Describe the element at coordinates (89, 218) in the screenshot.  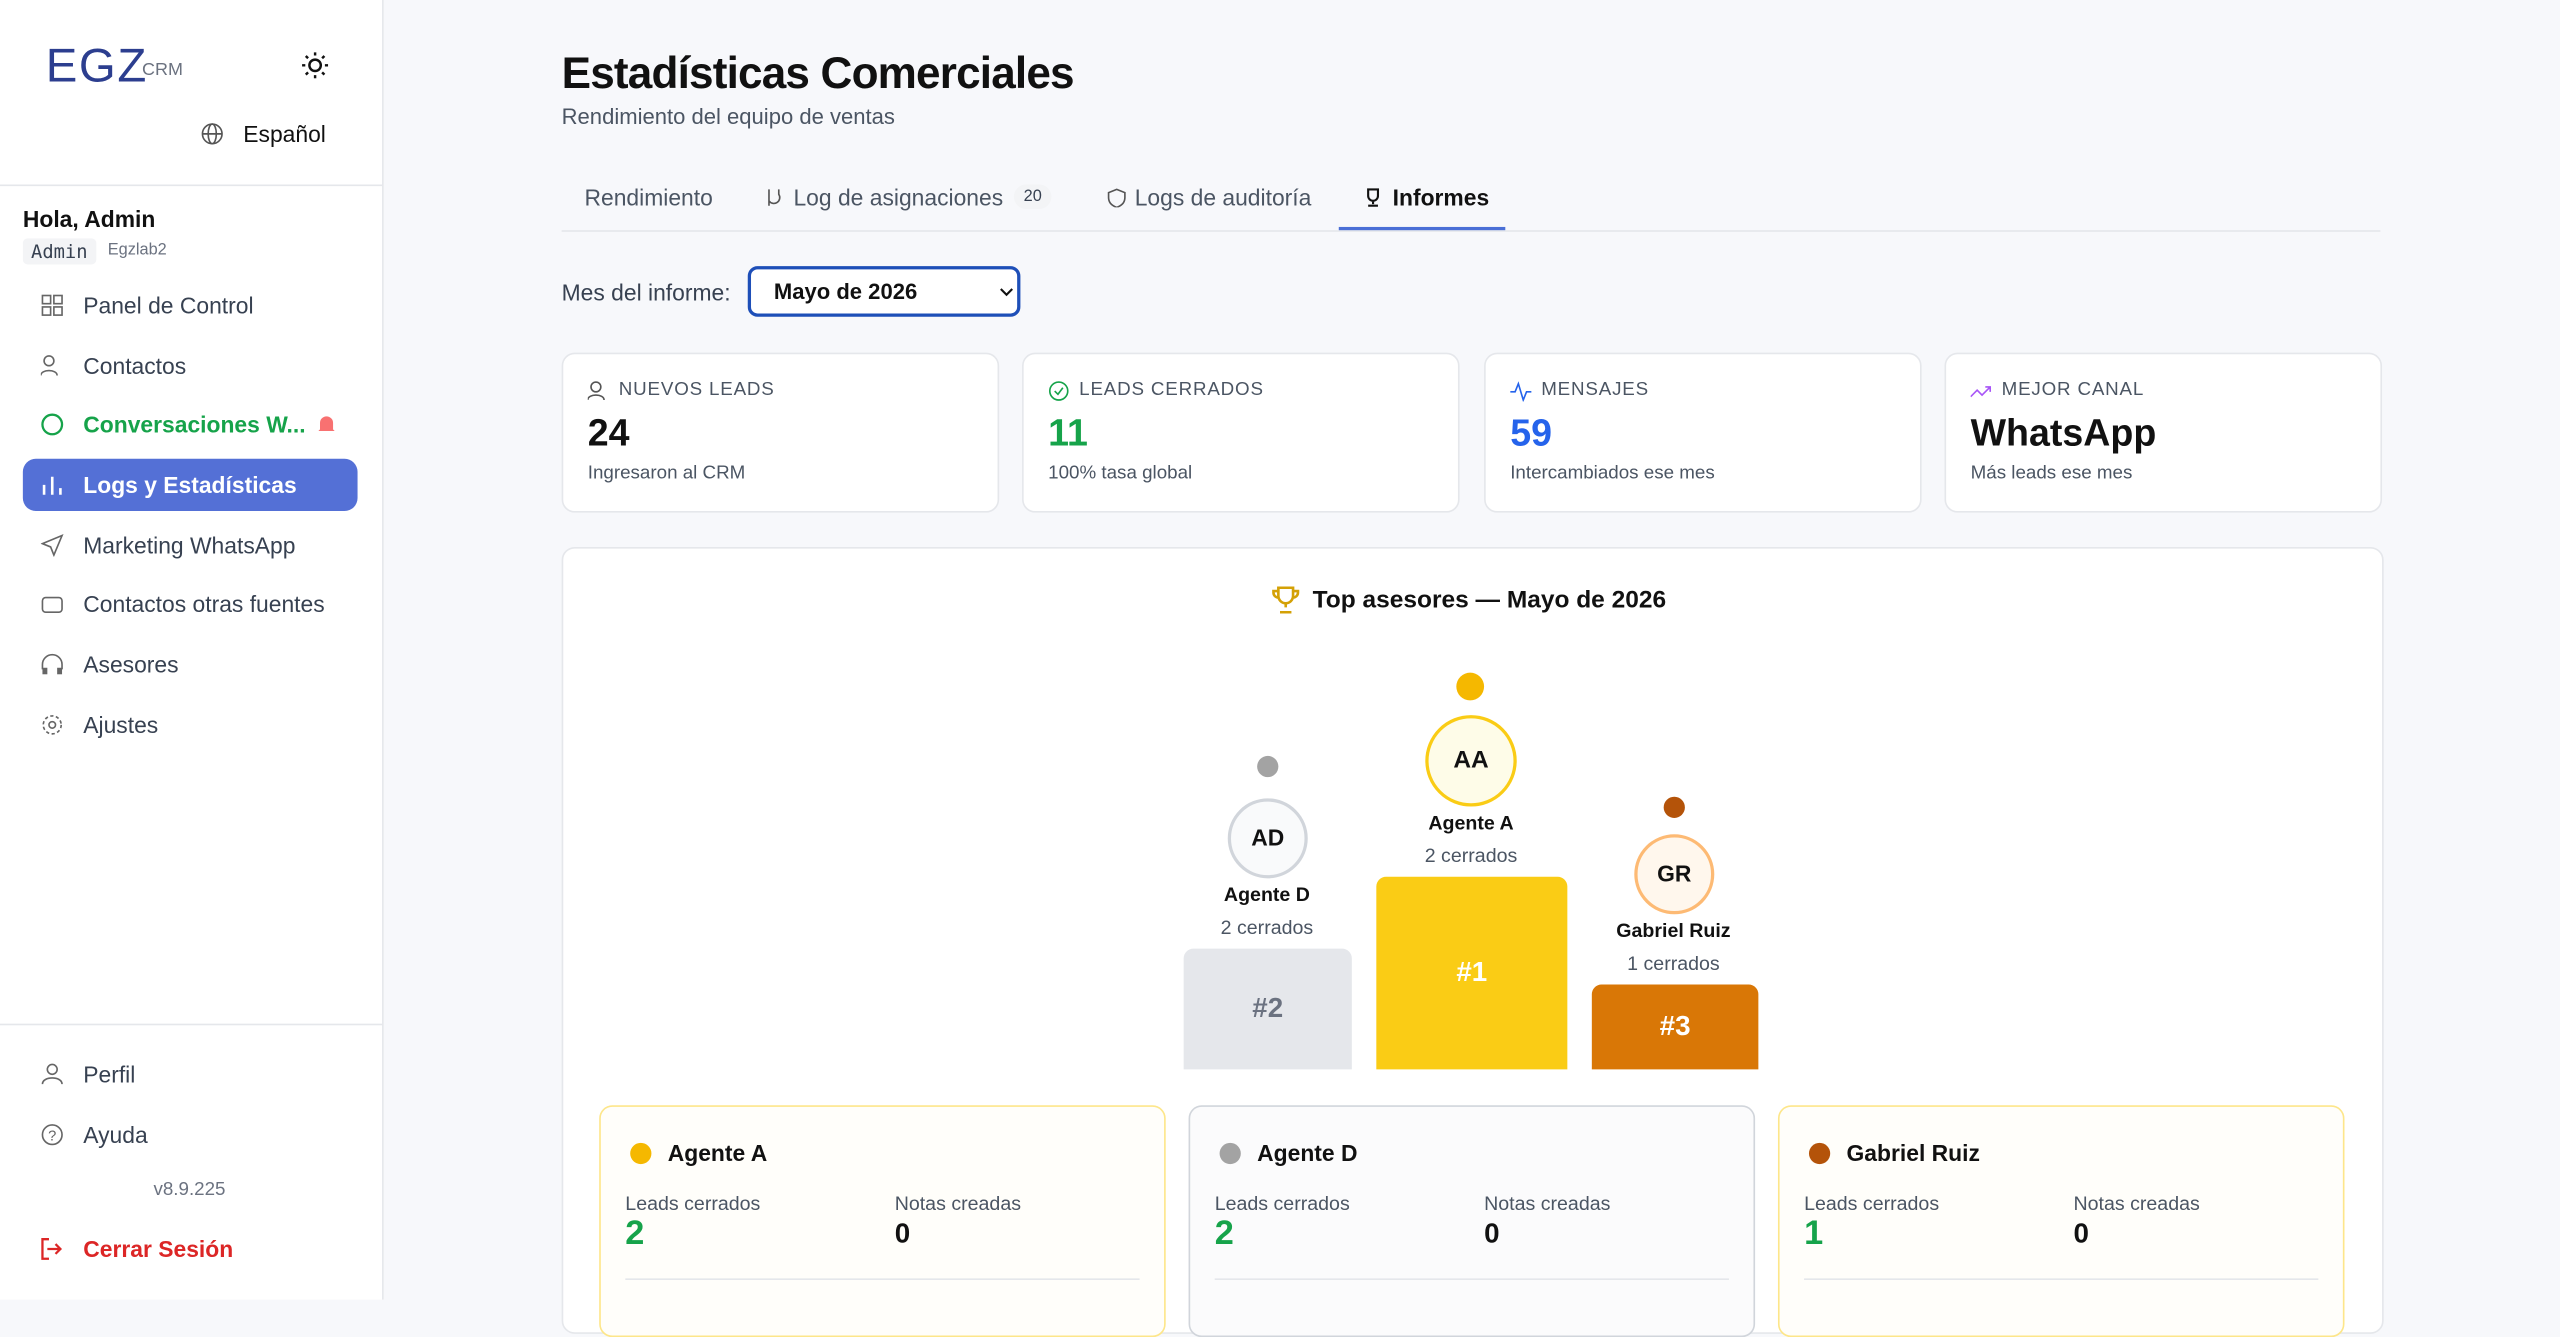
I see `greeting: Hola, Admin` at that location.